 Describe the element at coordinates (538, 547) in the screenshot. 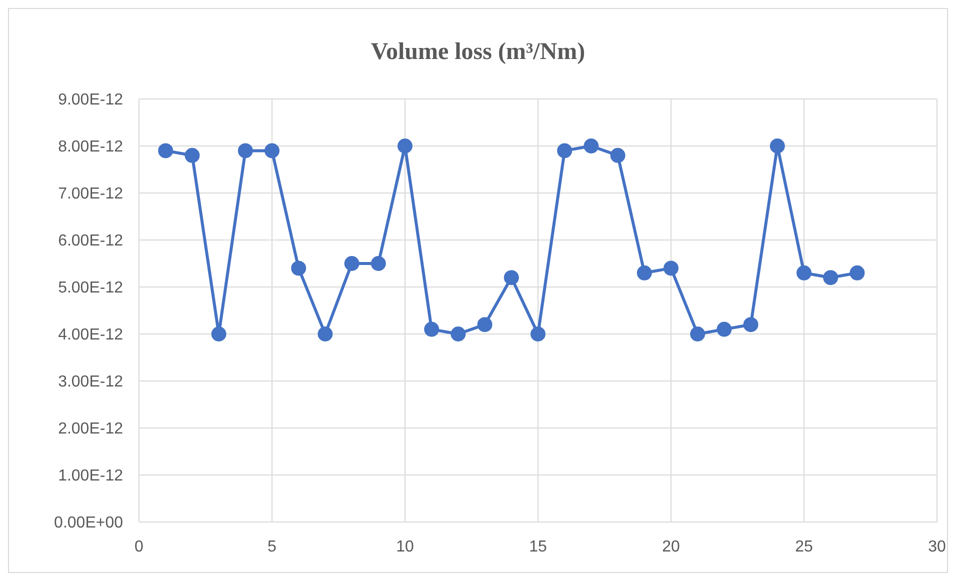

I see `x-tick-label: 15` at that location.